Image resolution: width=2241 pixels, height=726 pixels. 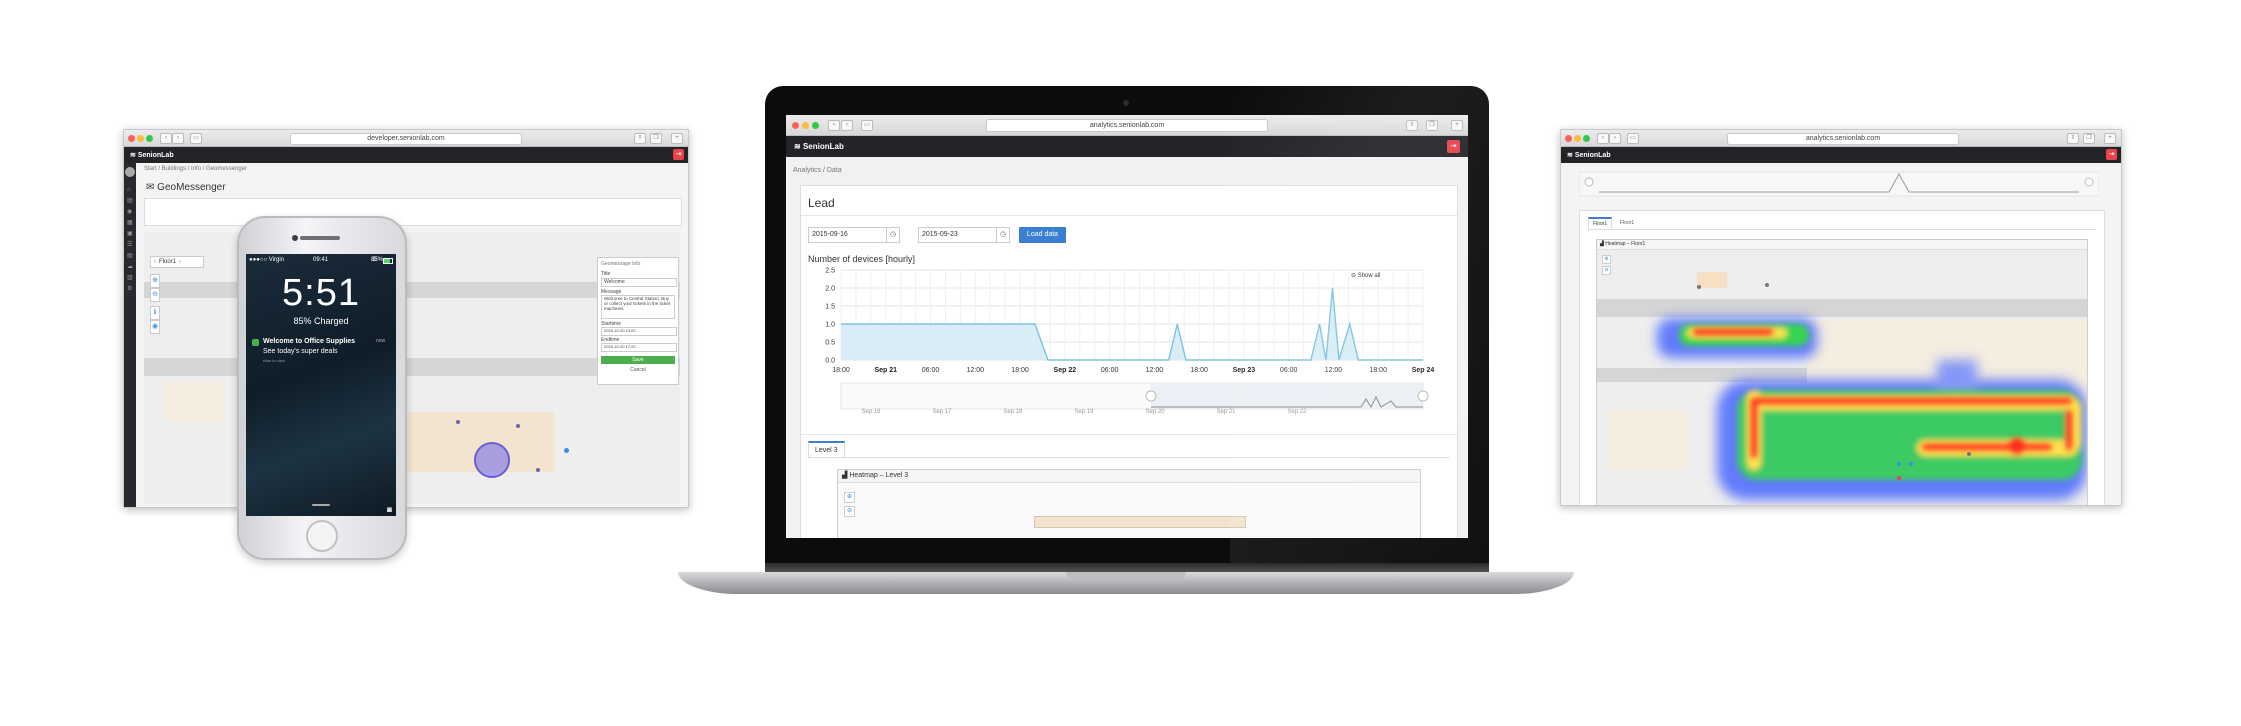 What do you see at coordinates (274, 360) in the screenshot?
I see `notification-hint: slide to view` at bounding box center [274, 360].